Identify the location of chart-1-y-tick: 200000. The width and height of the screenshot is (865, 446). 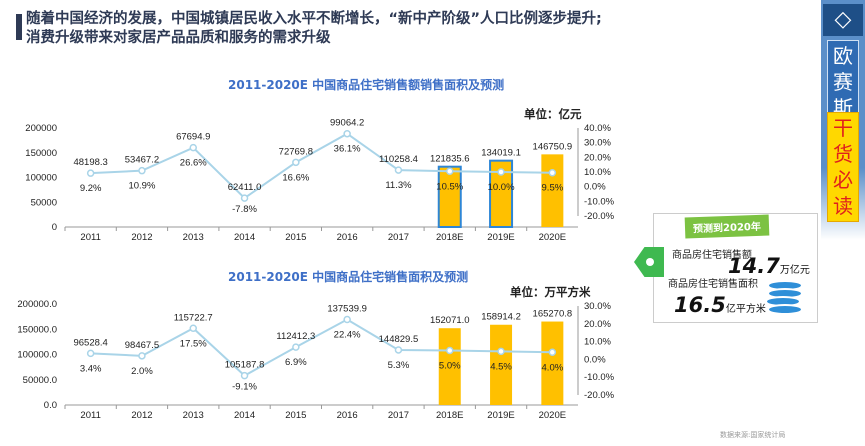
(41, 128).